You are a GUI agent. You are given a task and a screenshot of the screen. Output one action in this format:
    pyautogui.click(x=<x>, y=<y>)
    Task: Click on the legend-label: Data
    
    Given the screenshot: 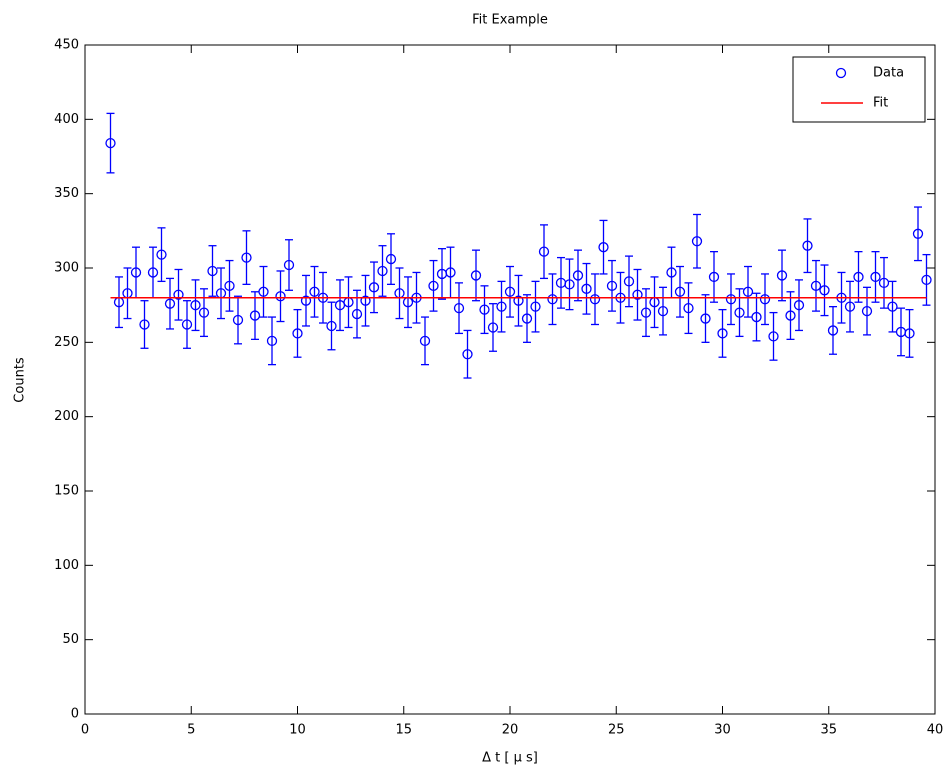 What is the action you would take?
    pyautogui.click(x=888, y=73)
    